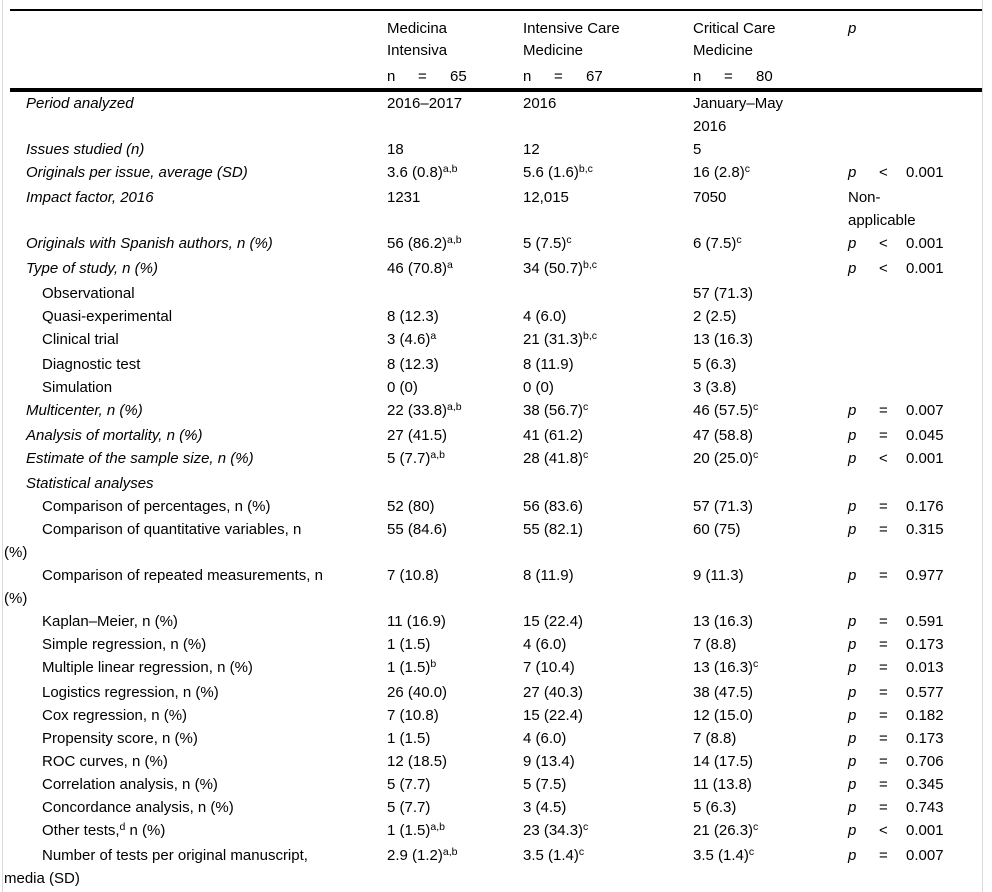 This screenshot has height=892, width=992. Describe the element at coordinates (391, 76) in the screenshot. I see `n-letter: n` at that location.